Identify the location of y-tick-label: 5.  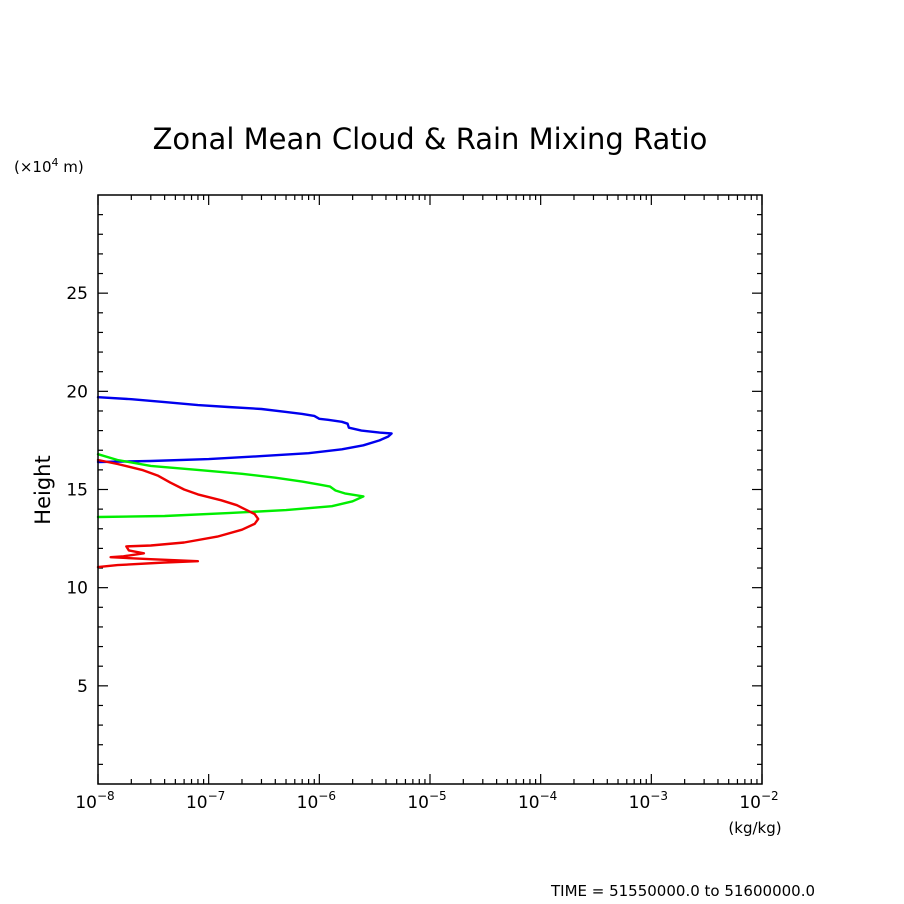
(82, 687).